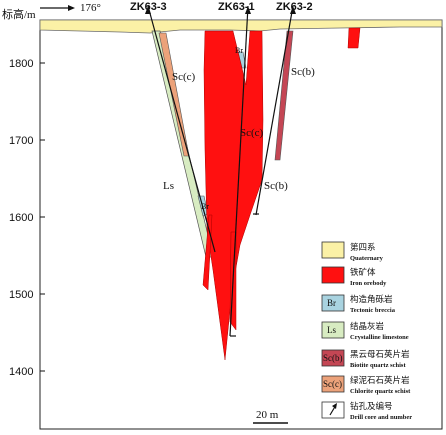 This screenshot has width=446, height=435. I want to click on label-ls: Ls, so click(168, 186).